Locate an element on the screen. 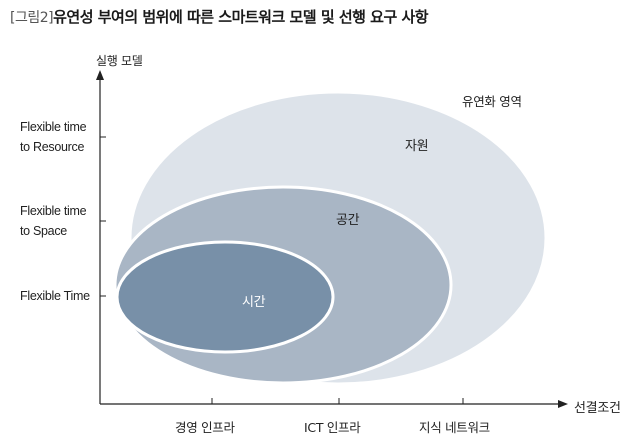  y-axis-label: 실행 모델 is located at coordinates (119, 61).